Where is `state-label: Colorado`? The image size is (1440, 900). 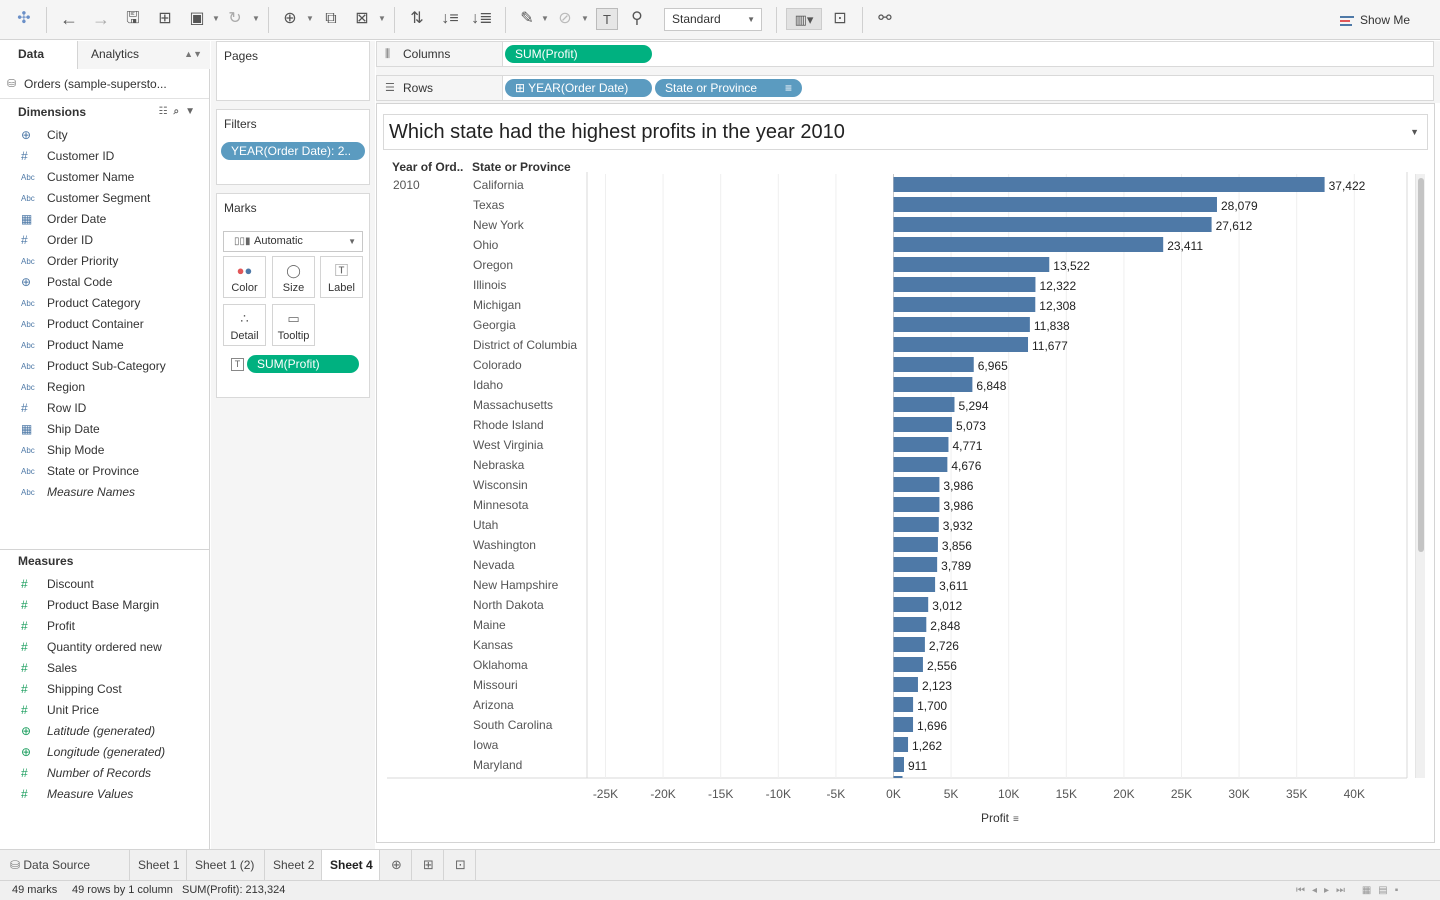
state-label: Colorado is located at coordinates (497, 365).